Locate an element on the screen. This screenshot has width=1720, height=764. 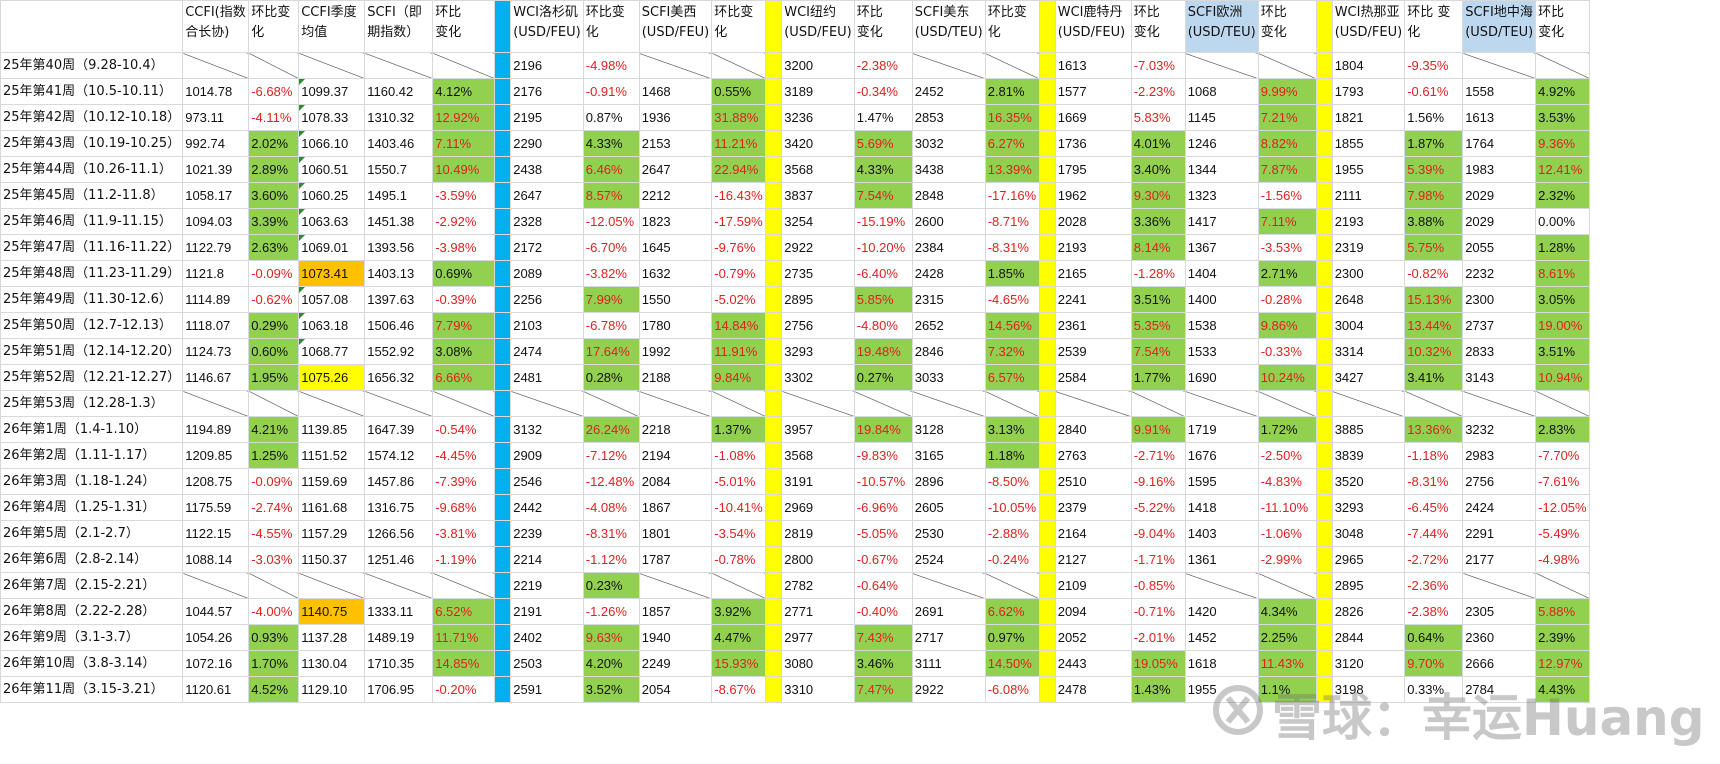
data-cell: 3254 is located at coordinates (818, 221).